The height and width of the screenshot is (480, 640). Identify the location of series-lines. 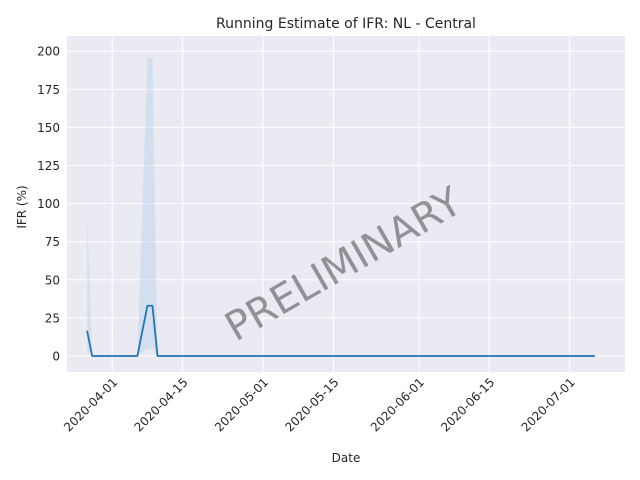
(340, 330).